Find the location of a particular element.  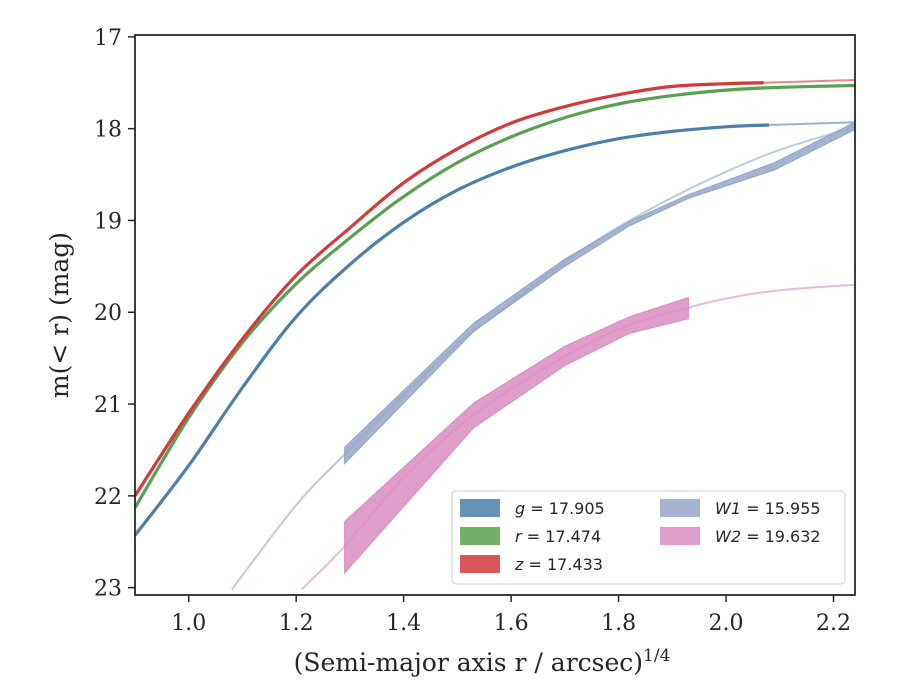

legend-value: = 15.955 is located at coordinates (781, 508).